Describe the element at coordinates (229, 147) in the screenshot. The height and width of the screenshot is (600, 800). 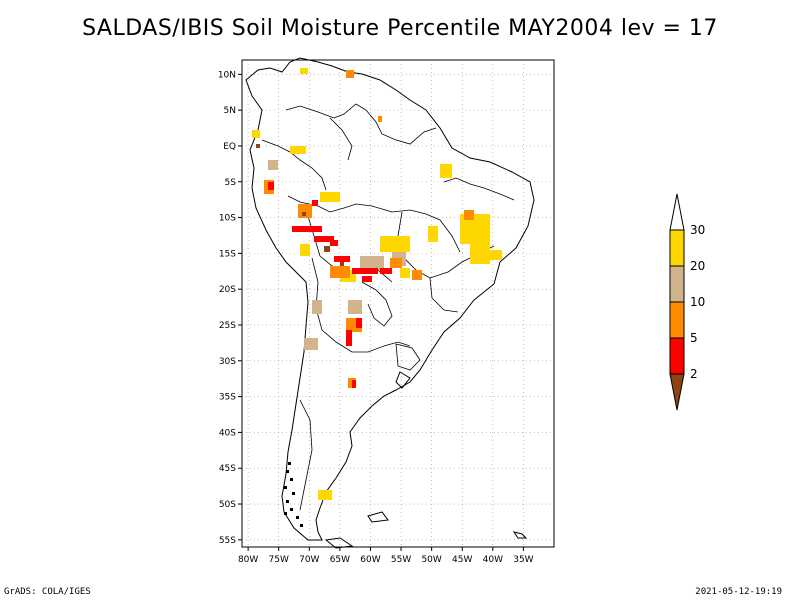
I see `lat-tick-label: EQ` at that location.